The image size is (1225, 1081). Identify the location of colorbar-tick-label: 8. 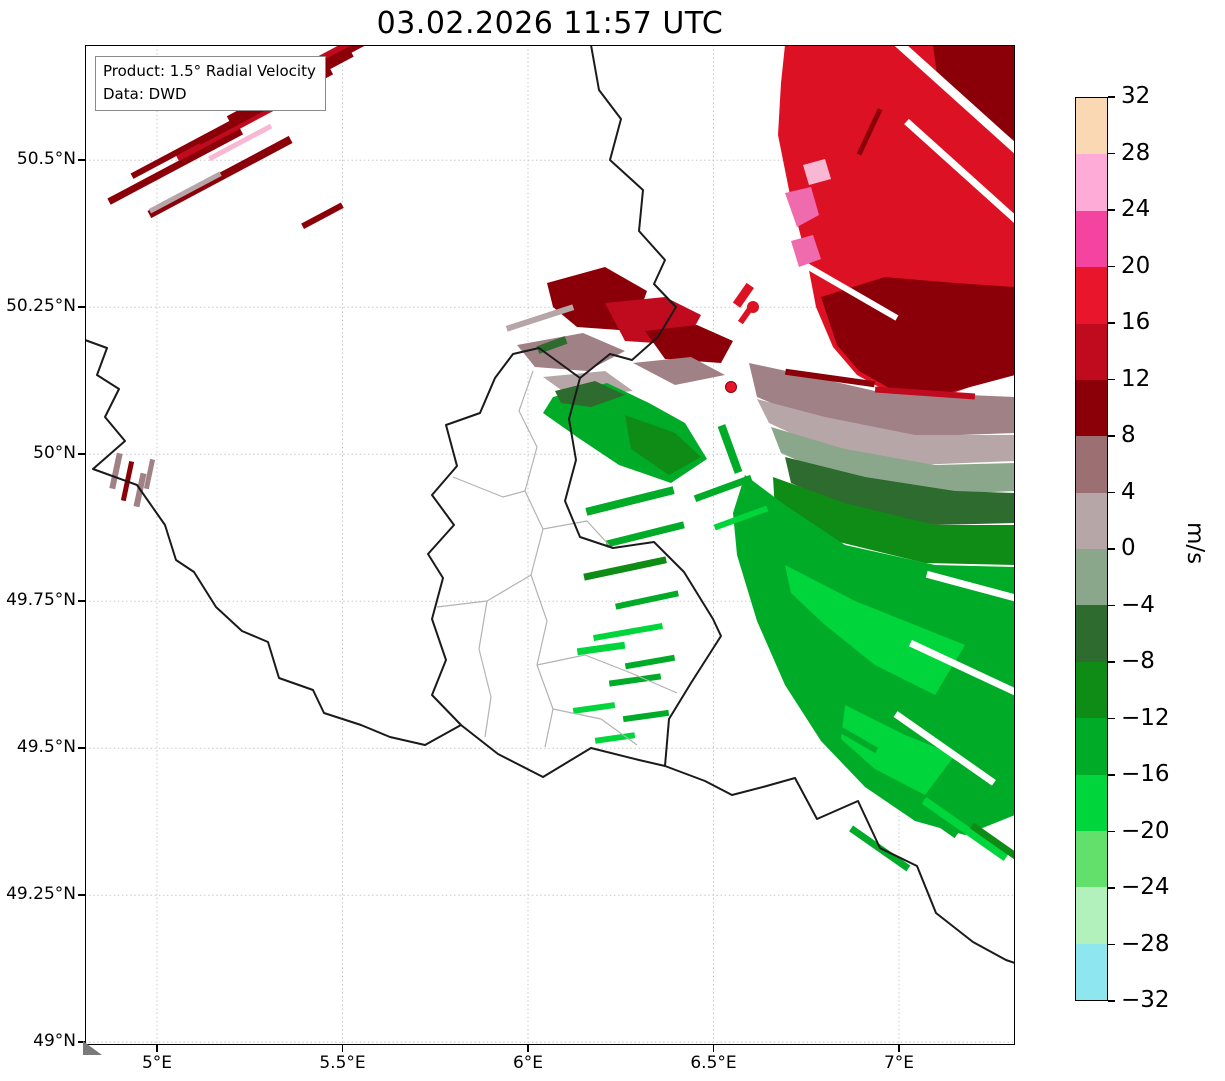
(1128, 435).